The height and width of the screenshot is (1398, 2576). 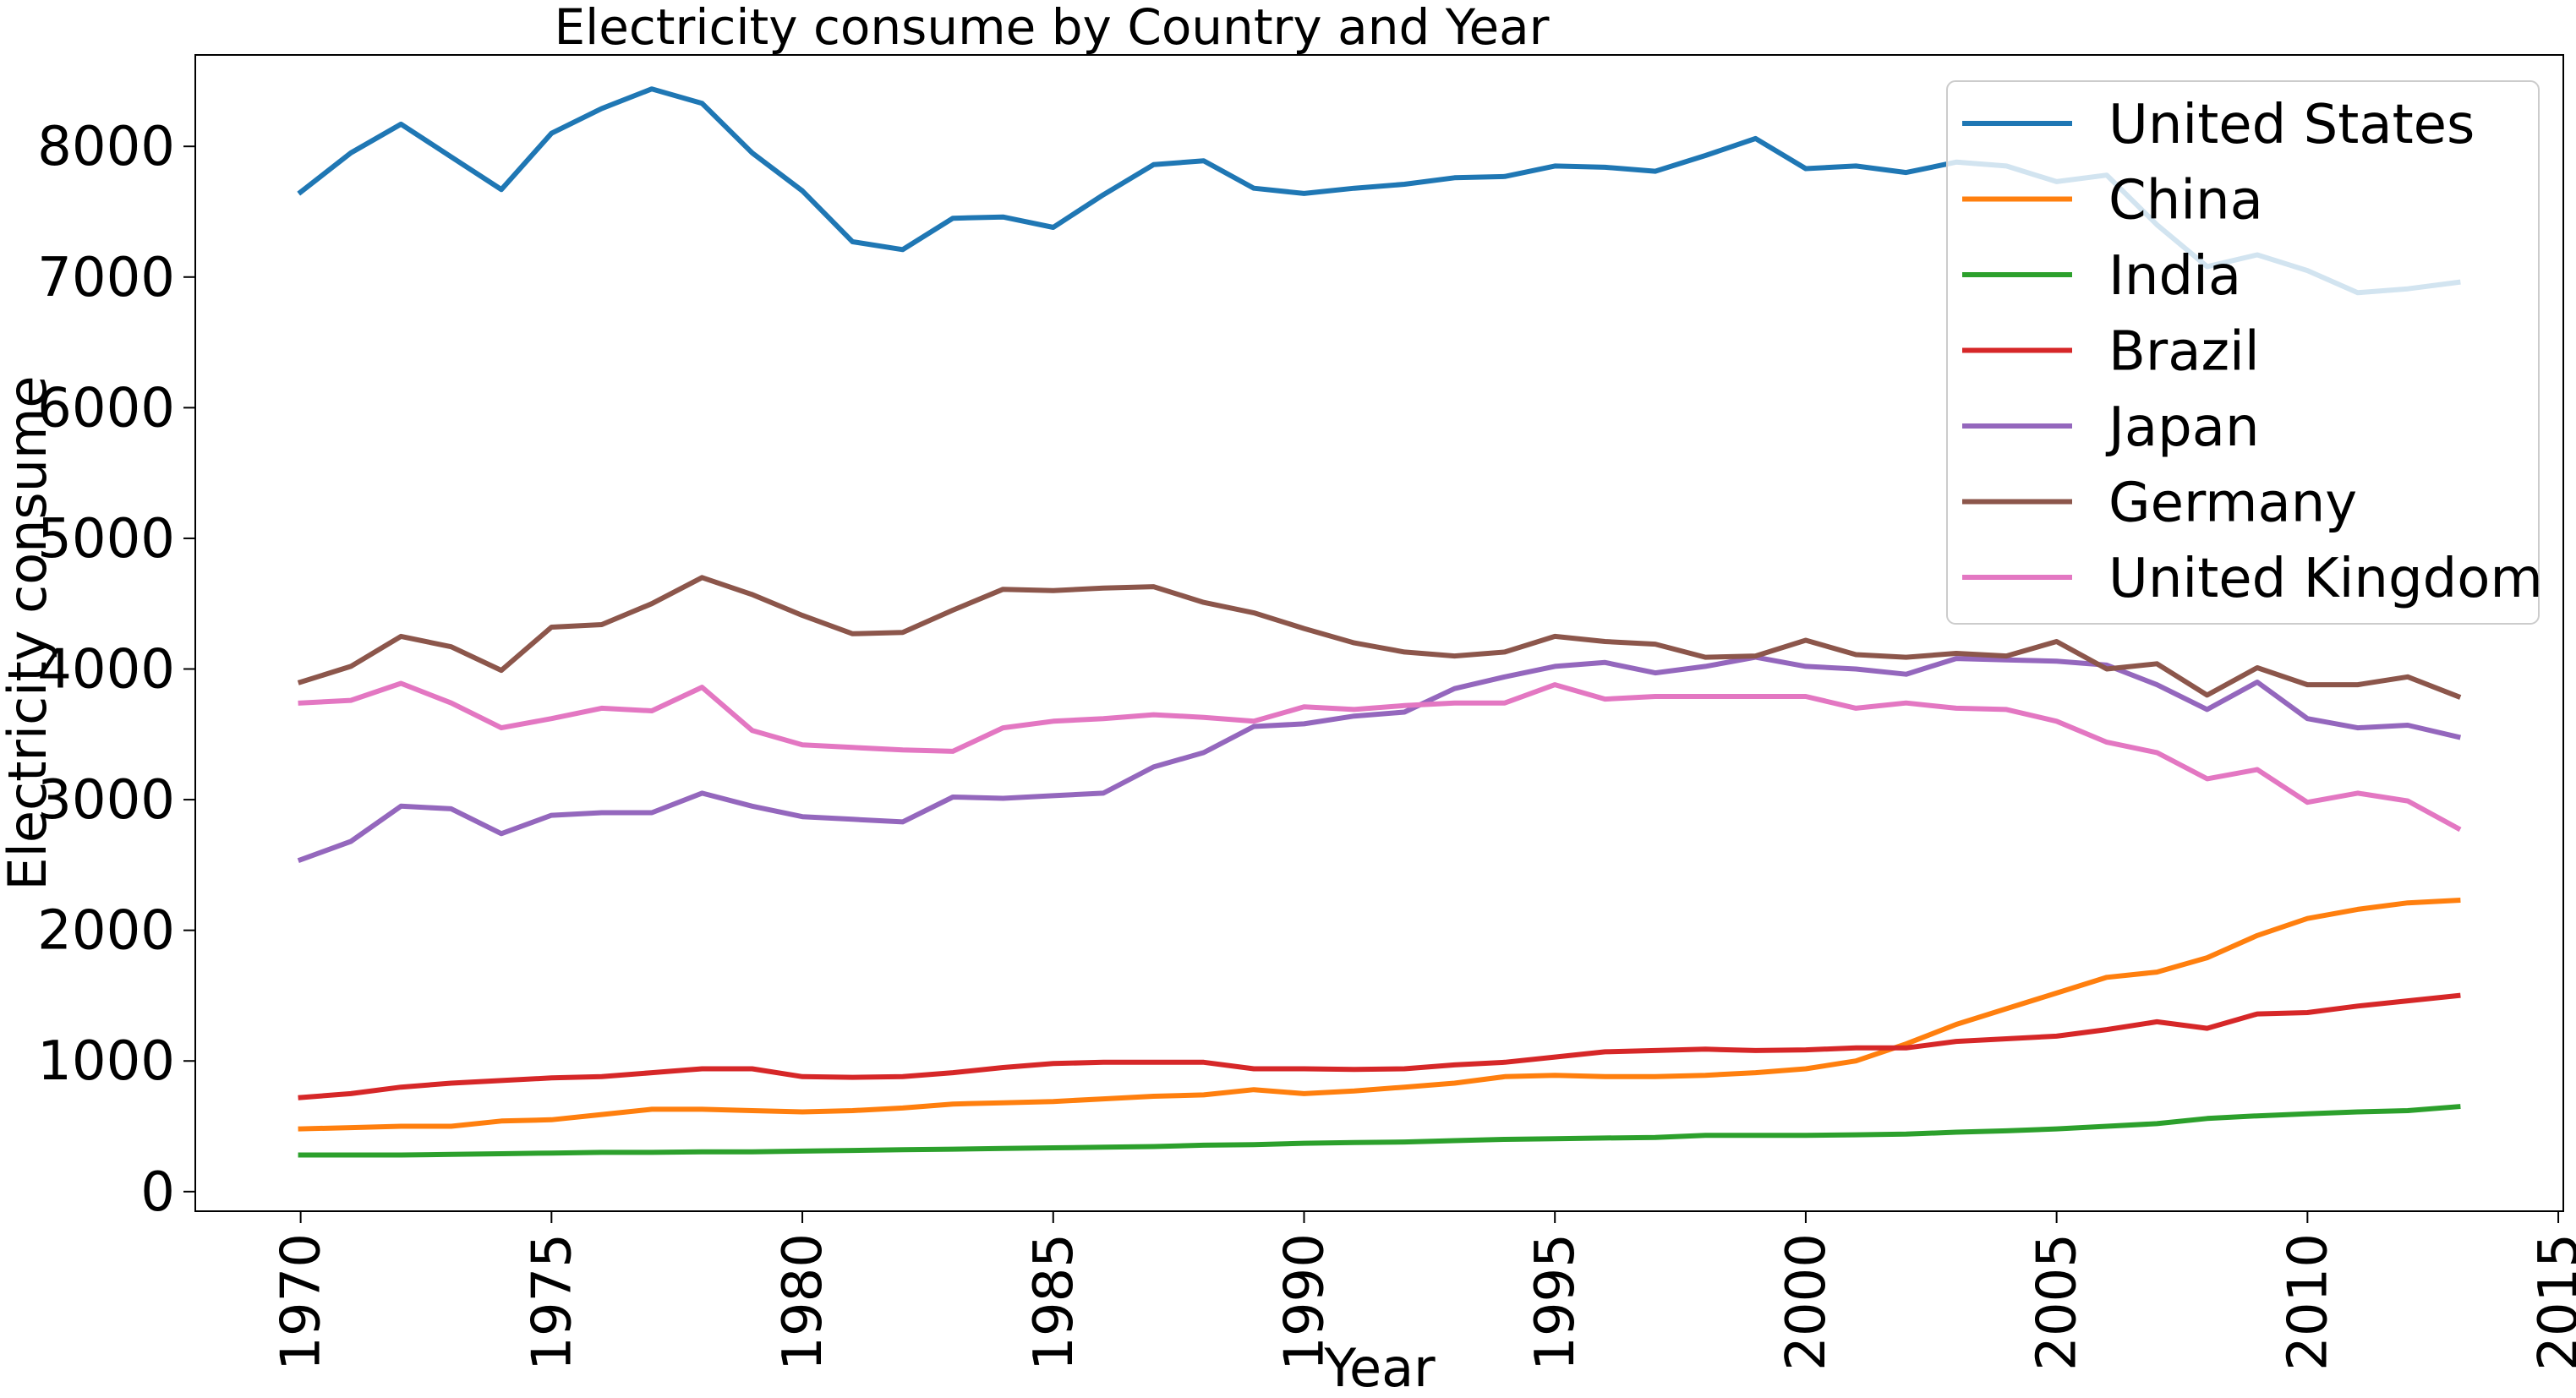 What do you see at coordinates (29, 632) in the screenshot?
I see `y-axis-label: Electricity consume` at bounding box center [29, 632].